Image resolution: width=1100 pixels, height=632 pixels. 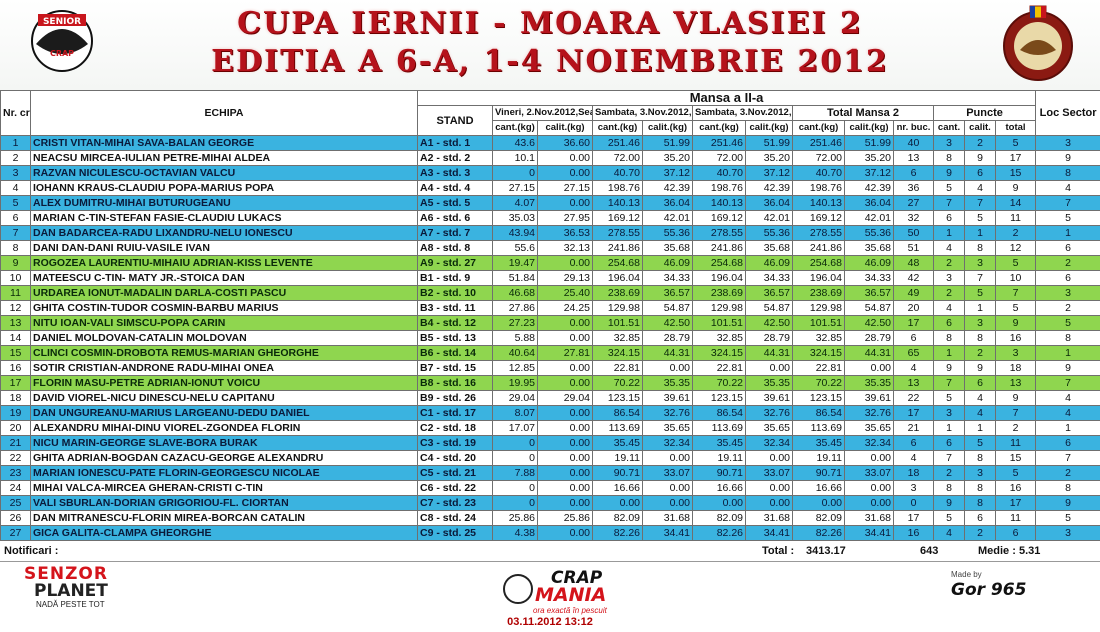 I want to click on cell-team: CRISTI VITAN-MIHAI SAVA-BALAN GEORGE, so click(x=224, y=143).